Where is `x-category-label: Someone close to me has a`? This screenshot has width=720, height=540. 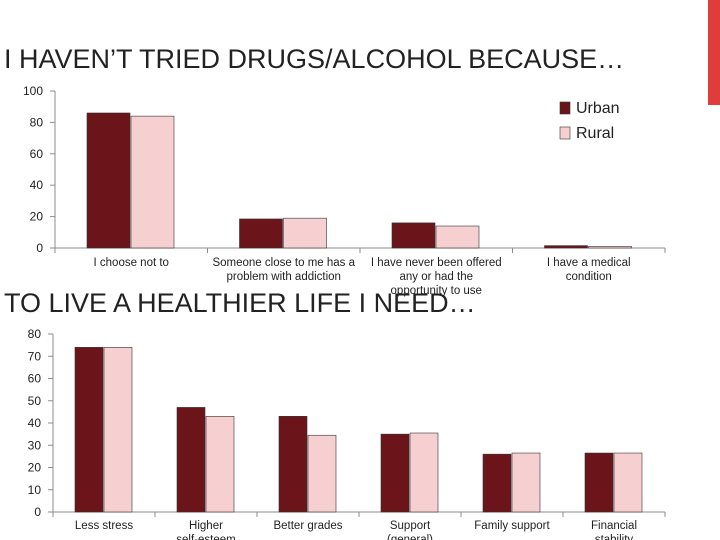 x-category-label: Someone close to me has a is located at coordinates (283, 263).